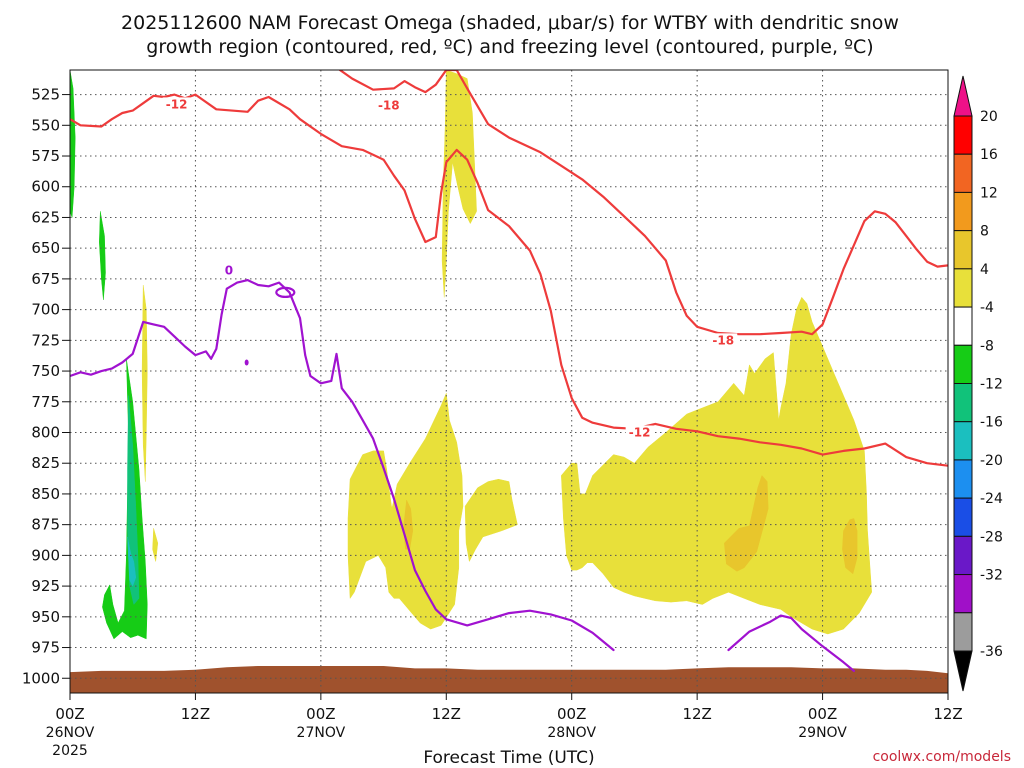 This screenshot has height=768, width=1024. What do you see at coordinates (991, 423) in the screenshot?
I see `colorbar-label-9: -16` at bounding box center [991, 423].